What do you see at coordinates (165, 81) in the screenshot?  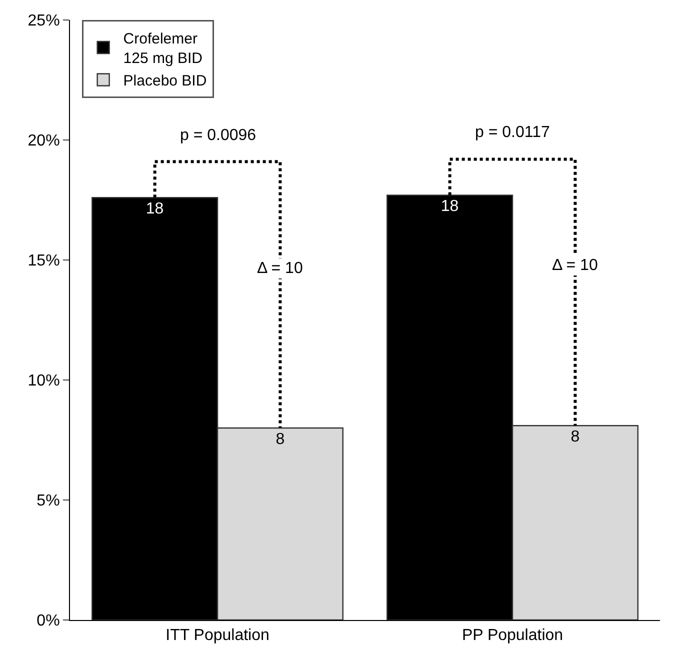 I see `legend-label: Placebo BID` at bounding box center [165, 81].